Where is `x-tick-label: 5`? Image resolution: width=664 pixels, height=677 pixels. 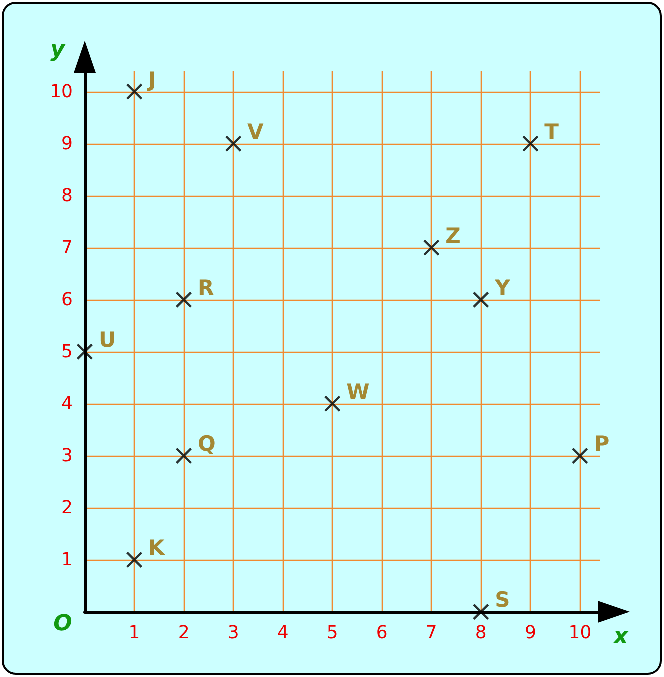
x-tick-label: 5 is located at coordinates (332, 633).